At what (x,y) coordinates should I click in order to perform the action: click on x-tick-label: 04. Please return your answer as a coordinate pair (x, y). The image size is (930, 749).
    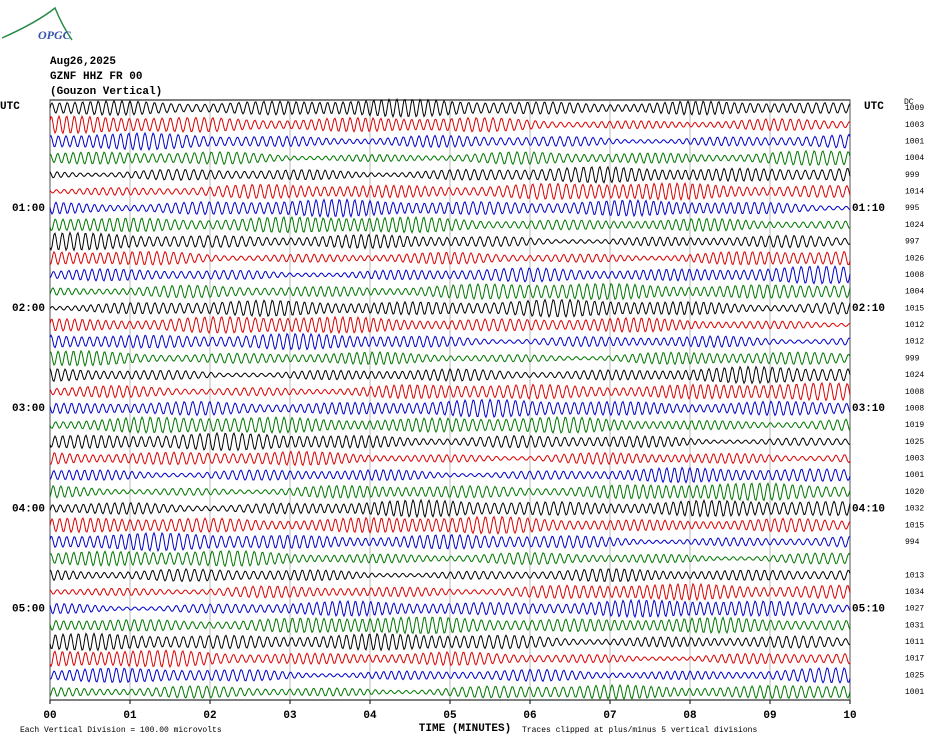
    Looking at the image, I should click on (370, 716).